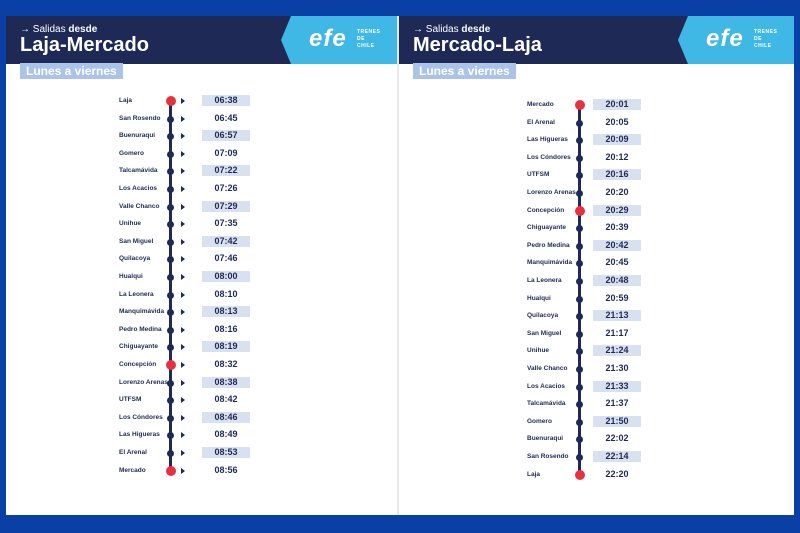 The height and width of the screenshot is (533, 800). I want to click on salidas-label: → Salidas desde, so click(452, 29).